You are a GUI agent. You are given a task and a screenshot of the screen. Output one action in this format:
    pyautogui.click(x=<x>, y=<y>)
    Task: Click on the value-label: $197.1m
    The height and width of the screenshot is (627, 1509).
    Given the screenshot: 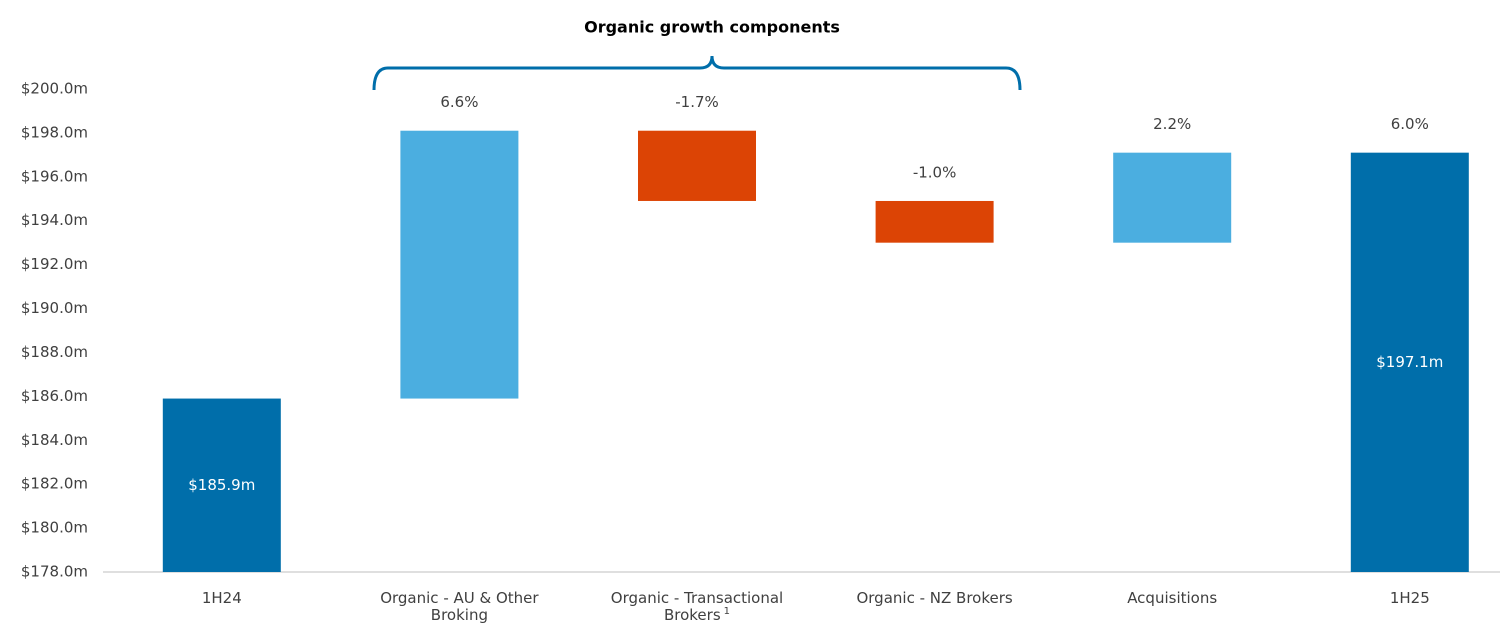 What is the action you would take?
    pyautogui.click(x=1409, y=362)
    